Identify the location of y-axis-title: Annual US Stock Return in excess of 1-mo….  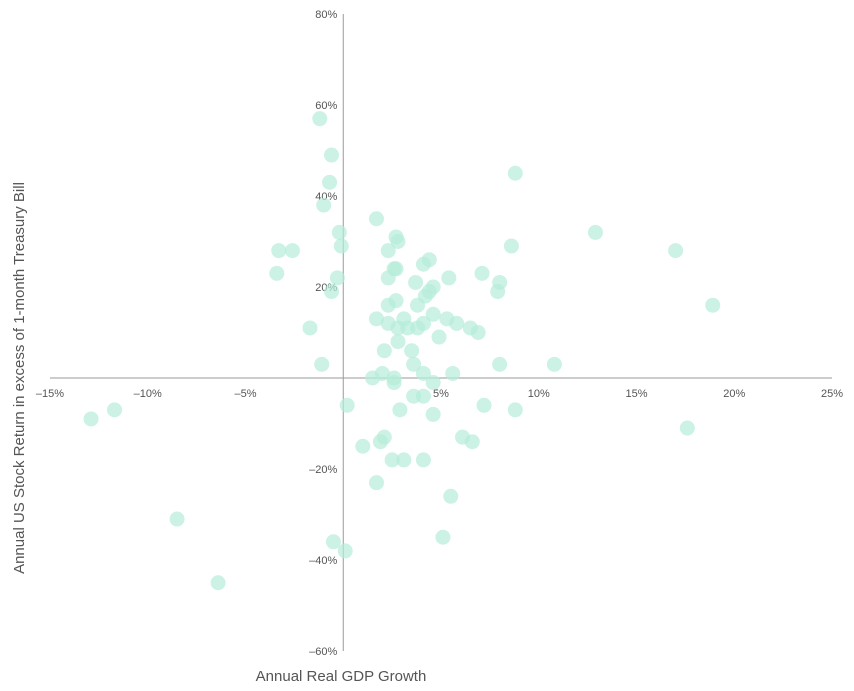
(19, 378).